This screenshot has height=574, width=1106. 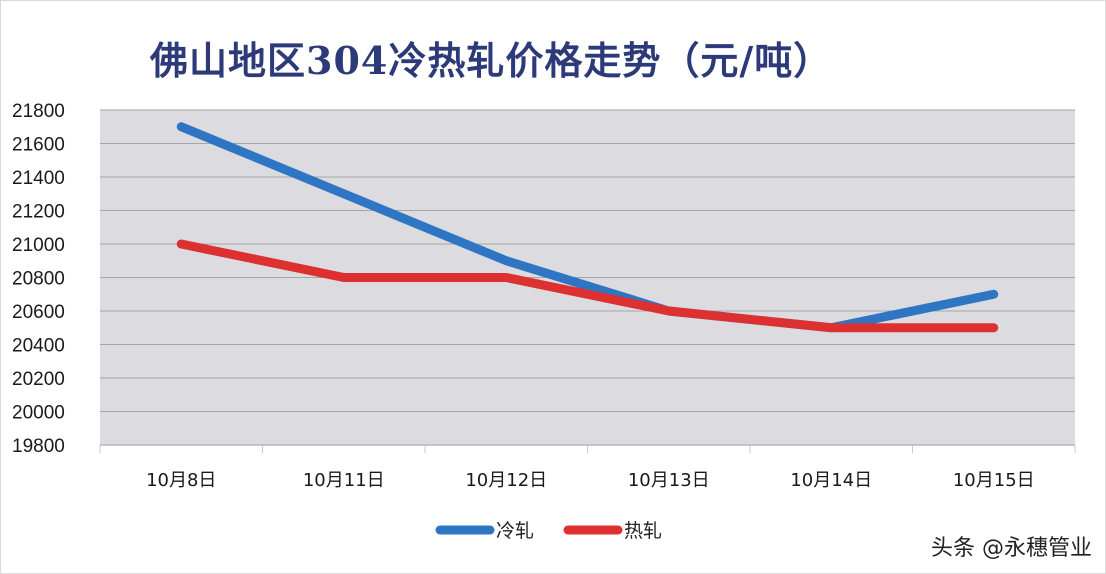 What do you see at coordinates (506, 480) in the screenshot?
I see `x-tick-label: 10月12日` at bounding box center [506, 480].